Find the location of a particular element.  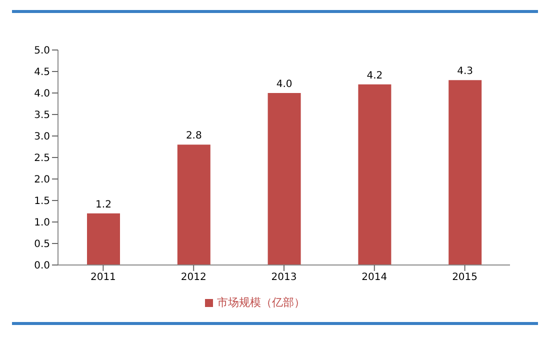

y-tick-label: 4.5 is located at coordinates (42, 72).